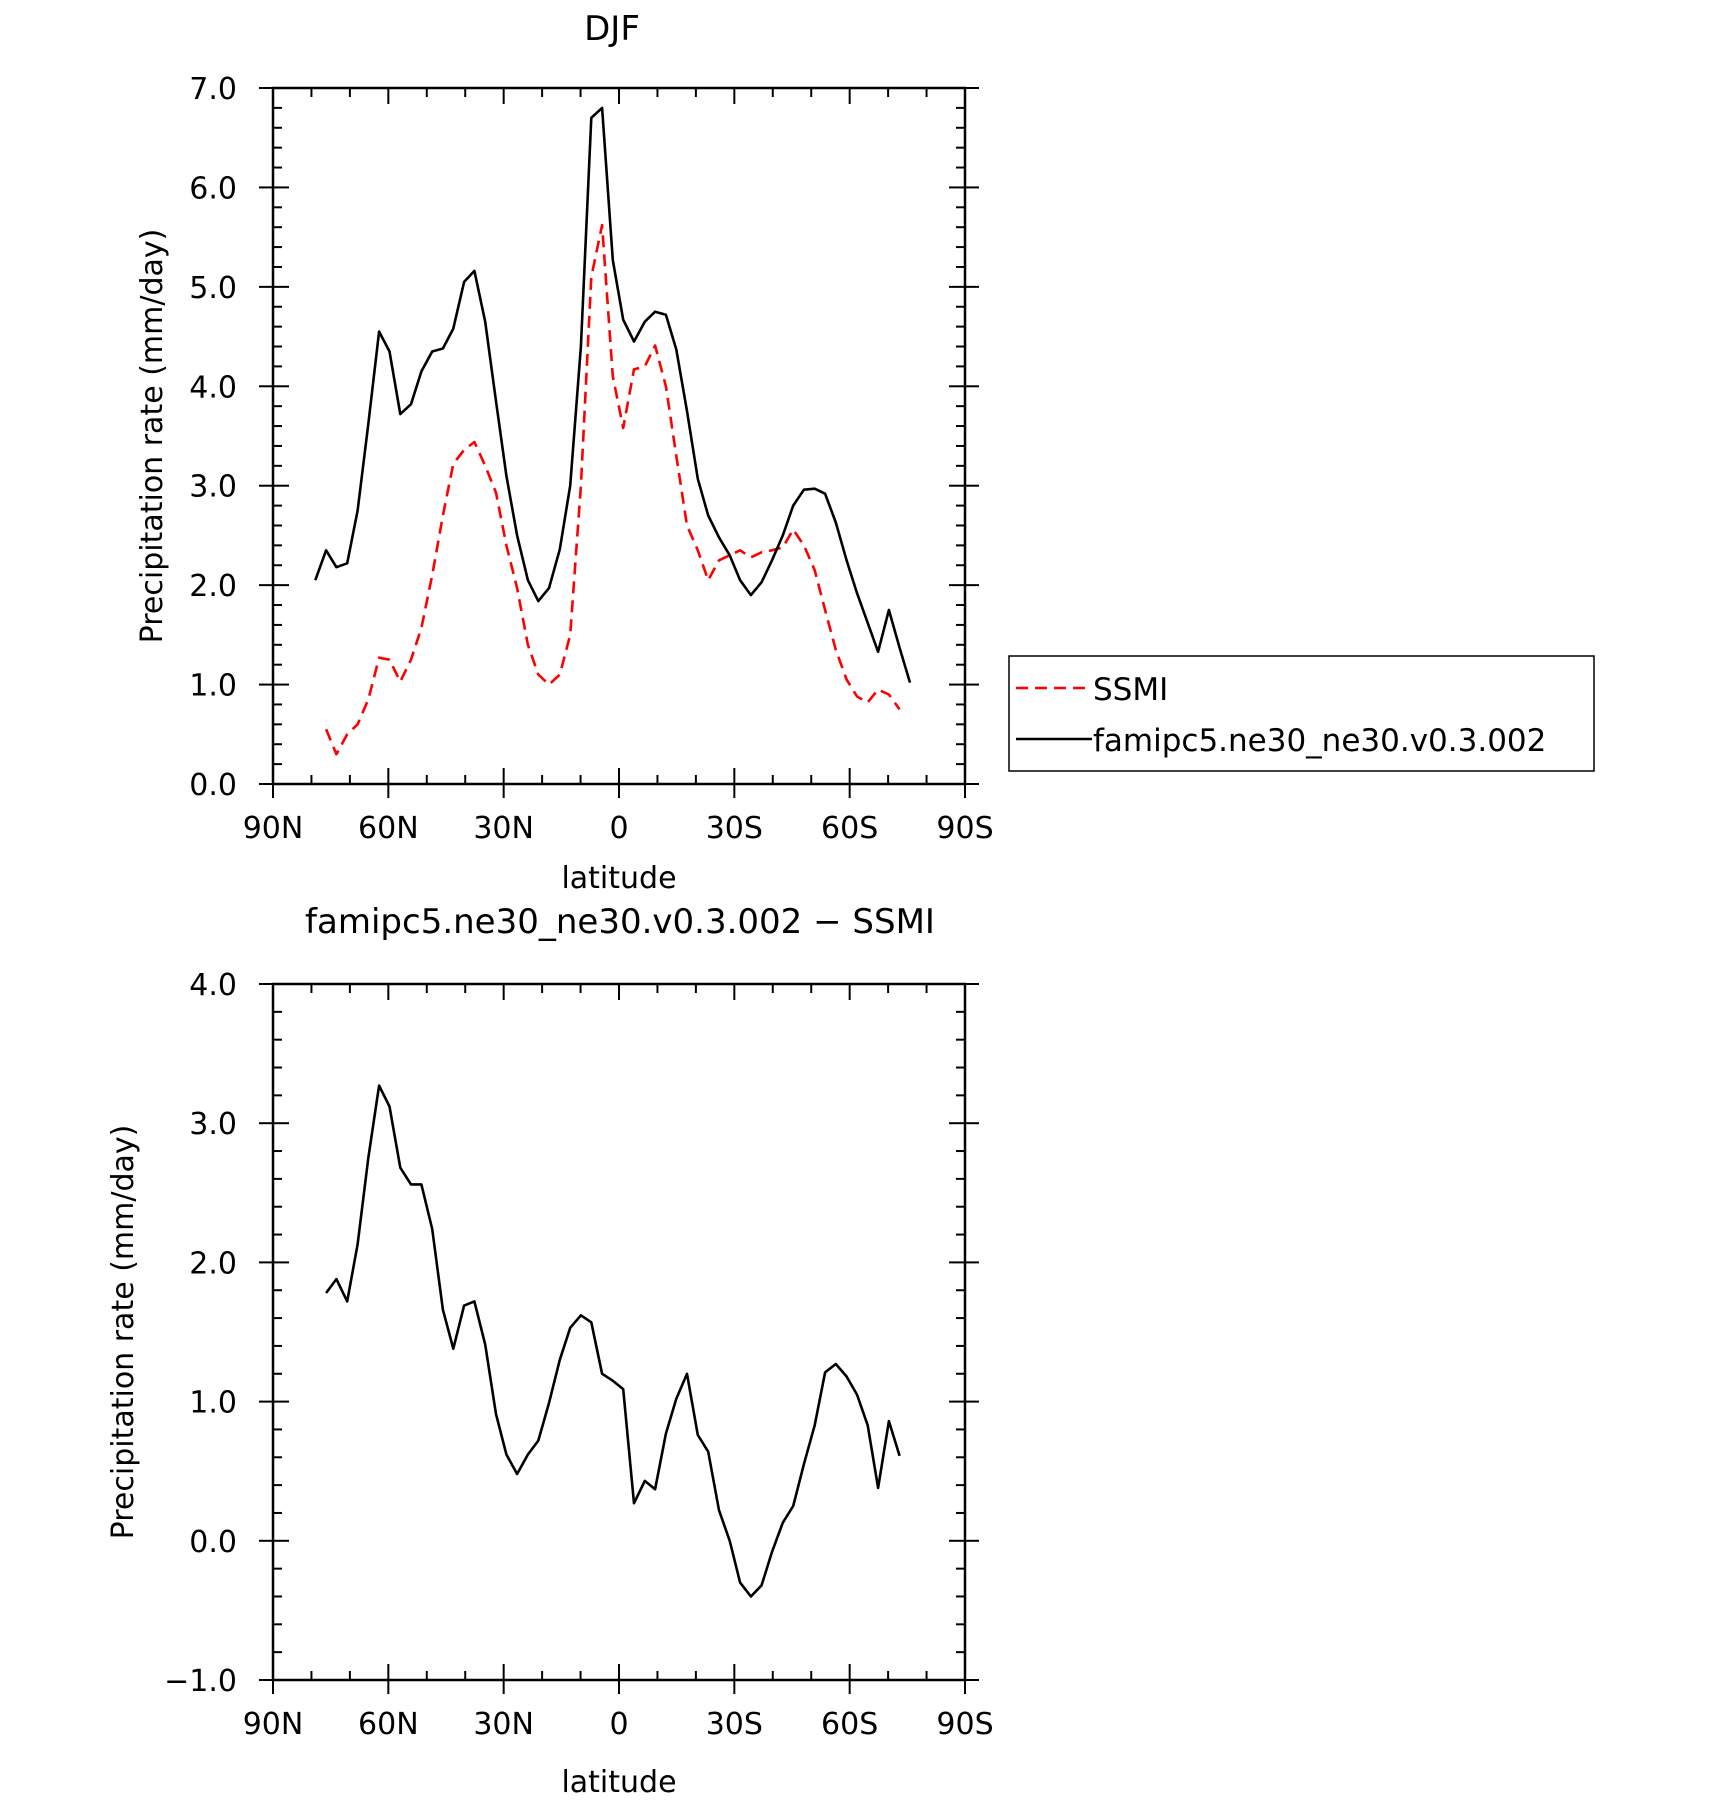 The width and height of the screenshot is (1710, 1805). I want to click on series-line-difference, so click(613, 1341).